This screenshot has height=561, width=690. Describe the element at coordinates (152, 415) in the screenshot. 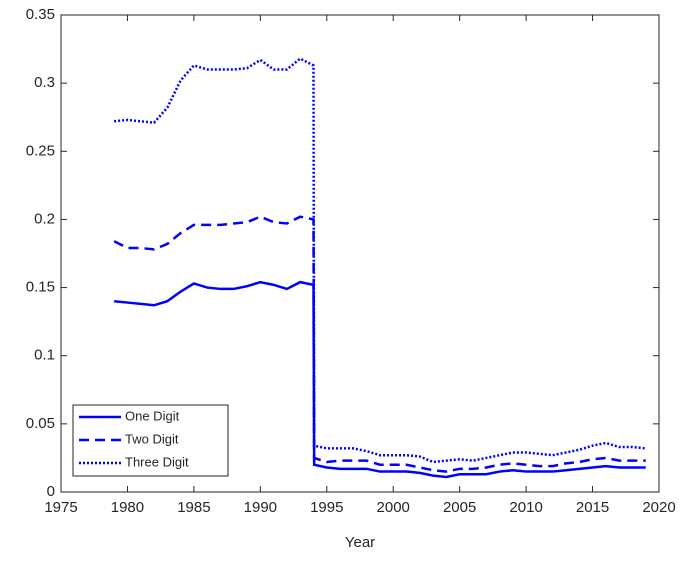

I see `legend-label: One Digit` at that location.